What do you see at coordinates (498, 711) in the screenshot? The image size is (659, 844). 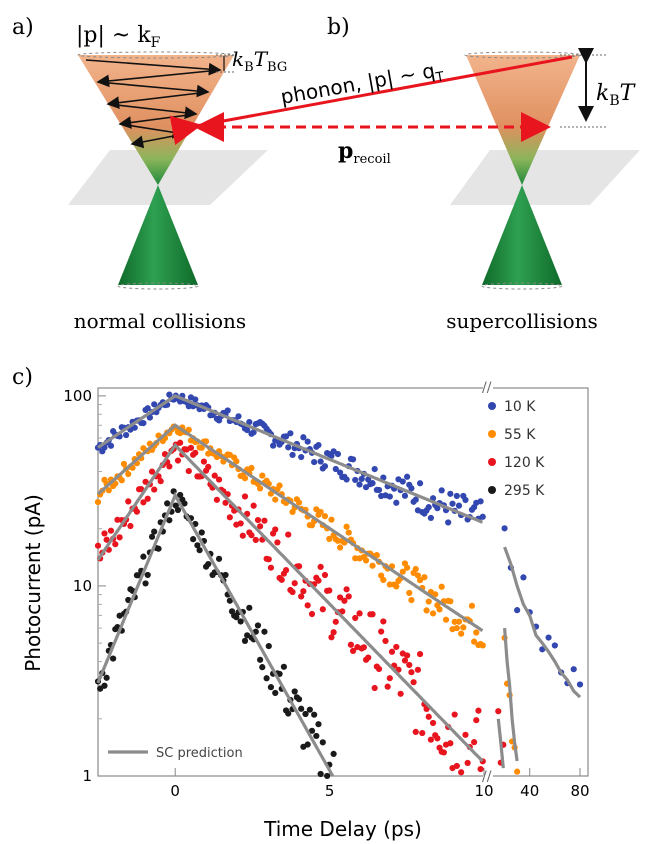 I see `data-point-late-120K` at bounding box center [498, 711].